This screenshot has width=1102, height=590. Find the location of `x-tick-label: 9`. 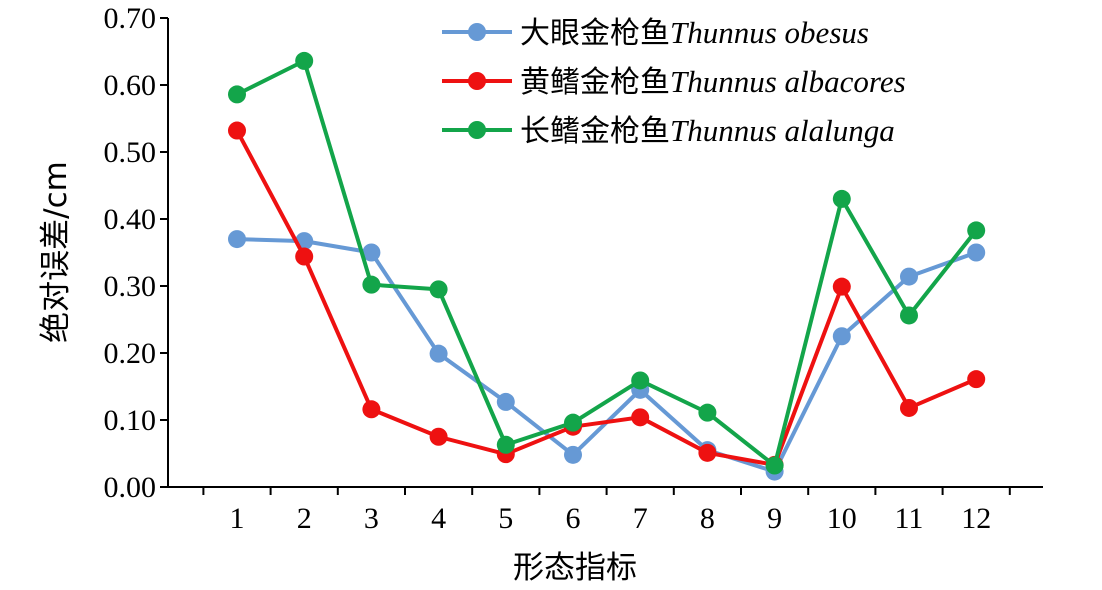

x-tick-label: 9 is located at coordinates (774, 518).